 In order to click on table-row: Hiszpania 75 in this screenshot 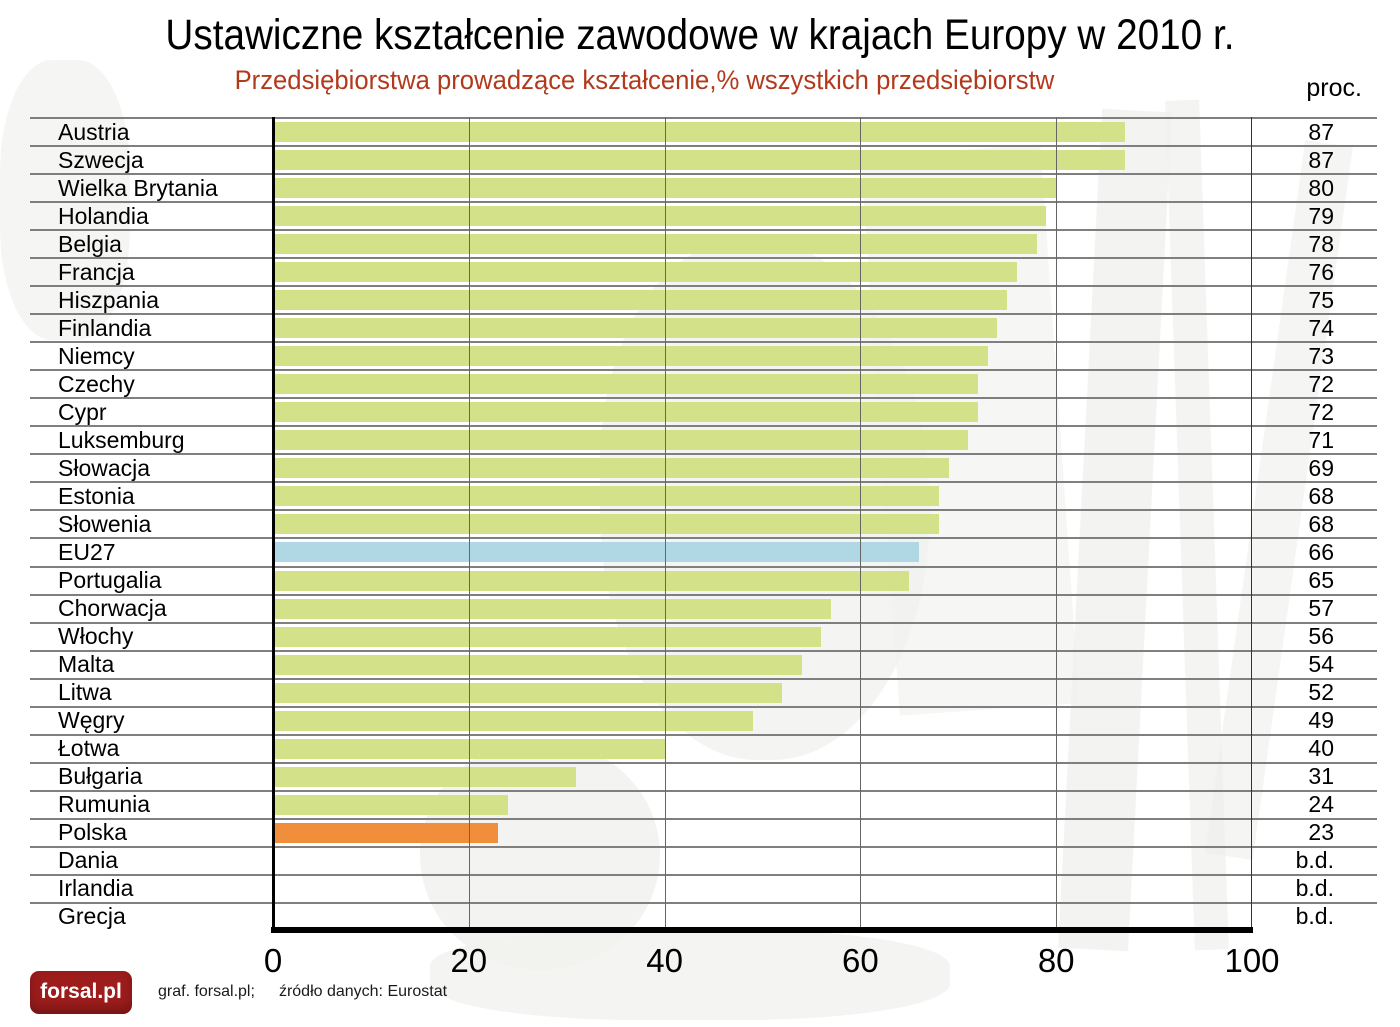, I will do `click(703, 299)`.